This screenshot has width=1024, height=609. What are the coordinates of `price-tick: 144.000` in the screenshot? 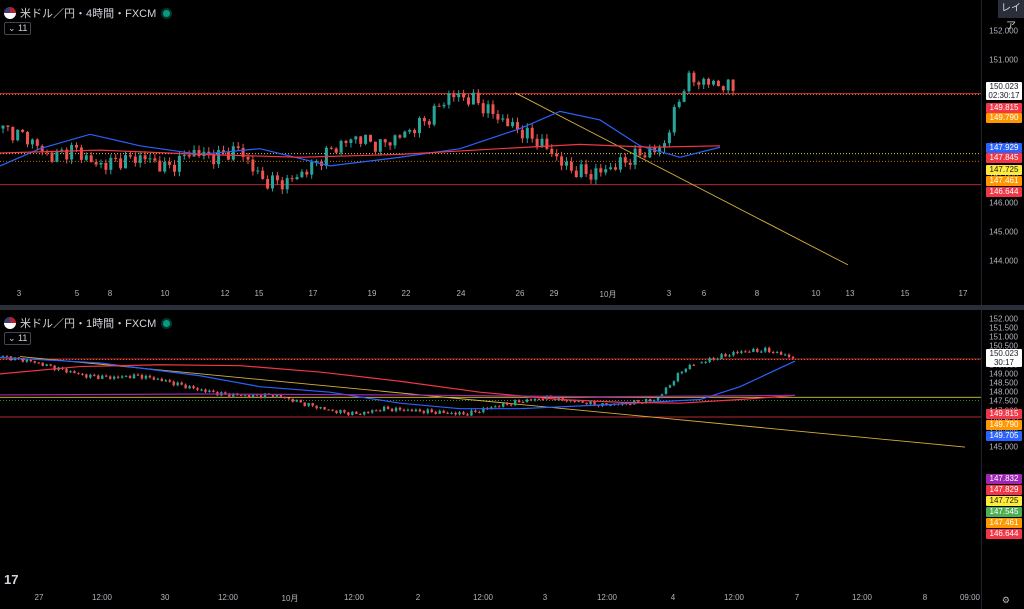 It's located at (1003, 261).